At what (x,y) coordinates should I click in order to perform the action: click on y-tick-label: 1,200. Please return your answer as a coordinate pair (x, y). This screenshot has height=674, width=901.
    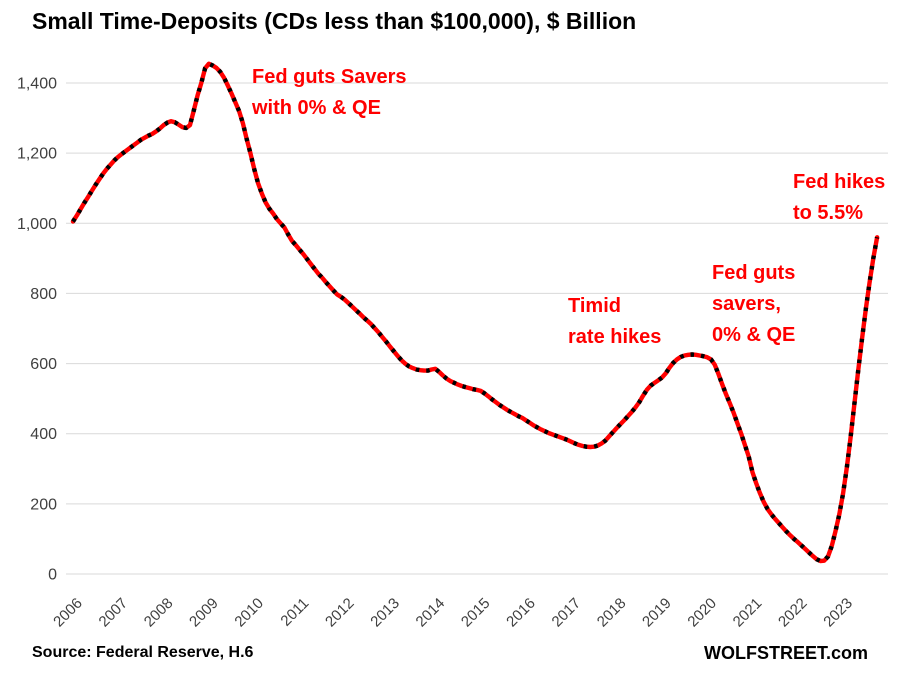
    Looking at the image, I should click on (37, 154).